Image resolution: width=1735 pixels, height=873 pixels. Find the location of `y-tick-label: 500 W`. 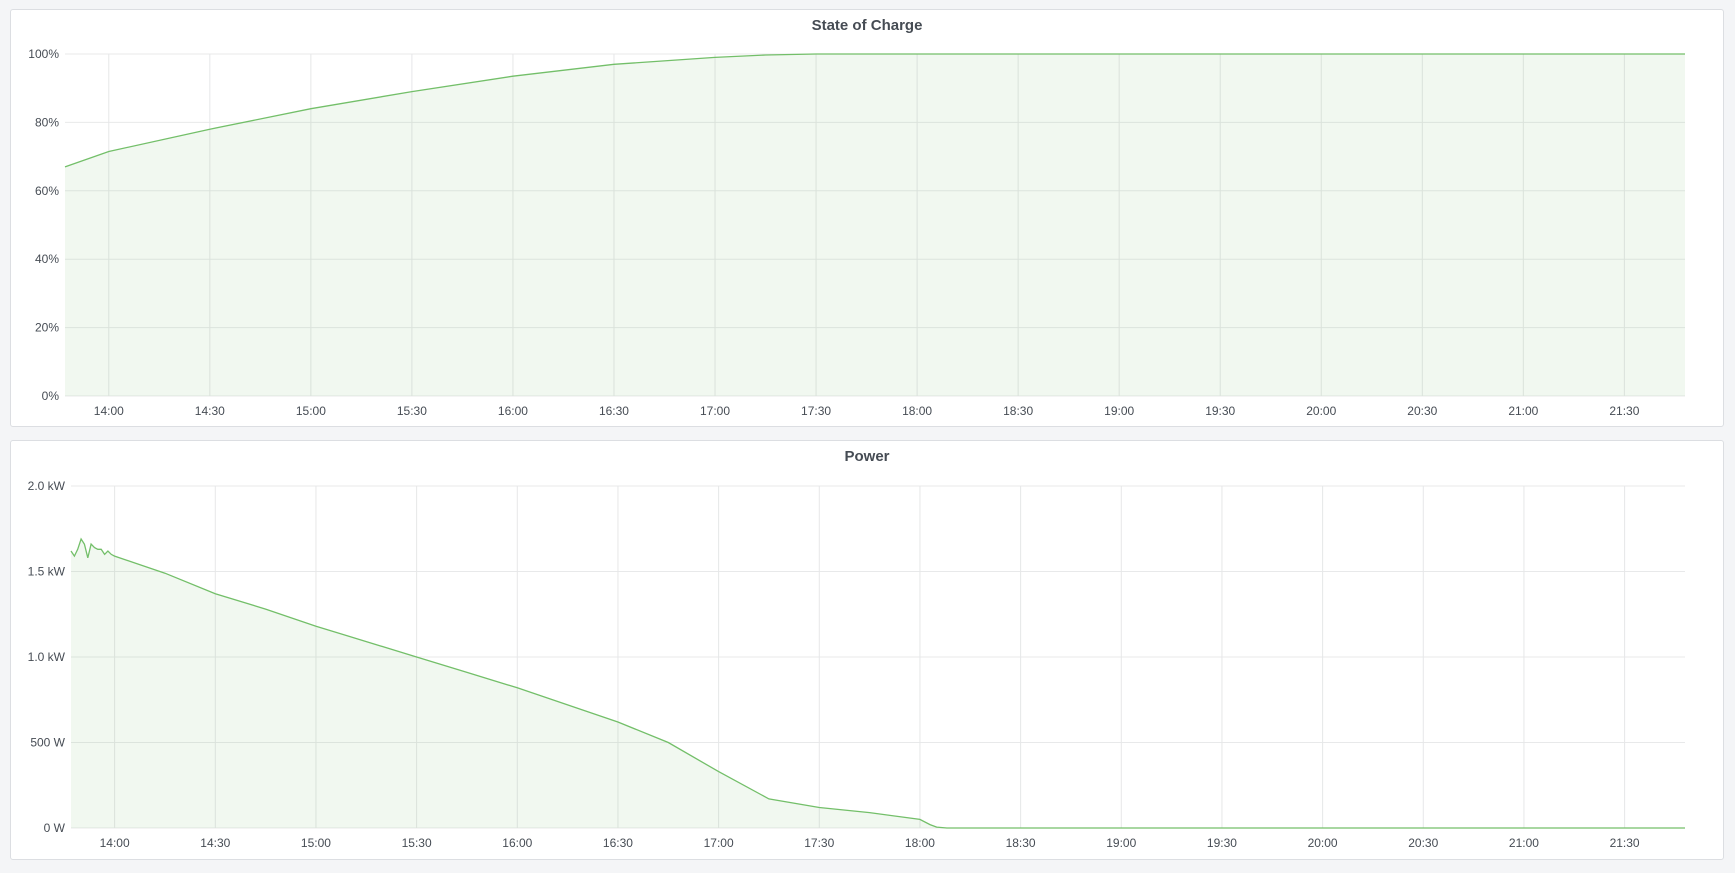

y-tick-label: 500 W is located at coordinates (47, 743).